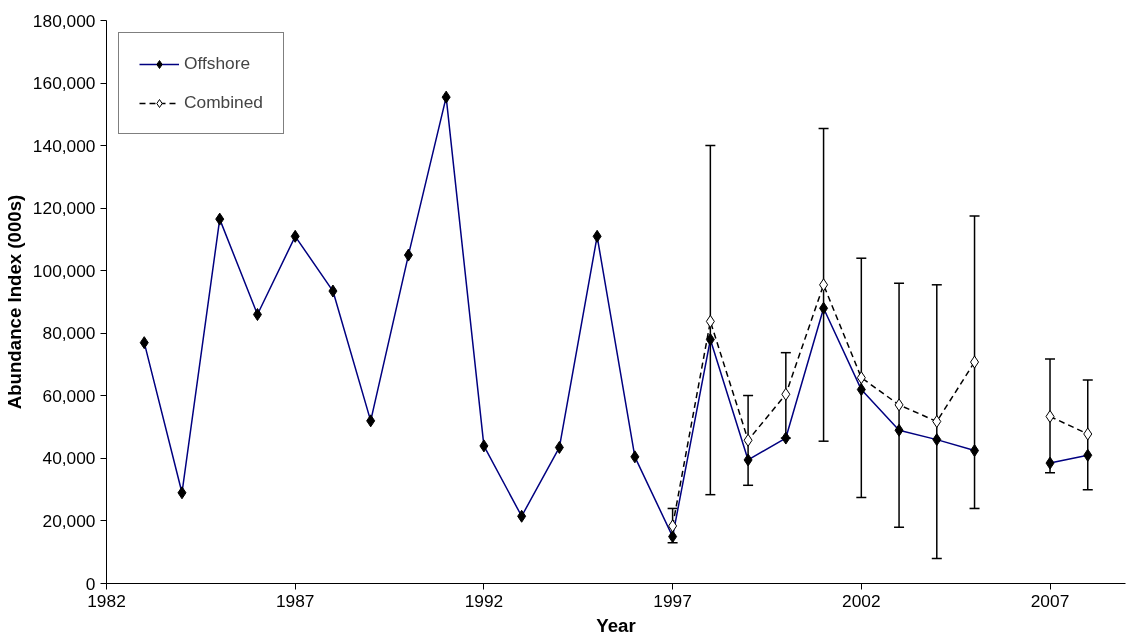  What do you see at coordinates (1050, 600) in the screenshot?
I see `x-tick-label: 2007` at bounding box center [1050, 600].